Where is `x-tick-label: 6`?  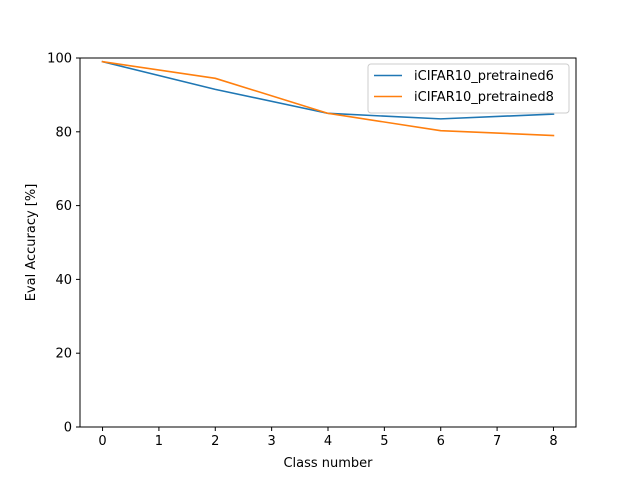
x-tick-label: 6 is located at coordinates (441, 441).